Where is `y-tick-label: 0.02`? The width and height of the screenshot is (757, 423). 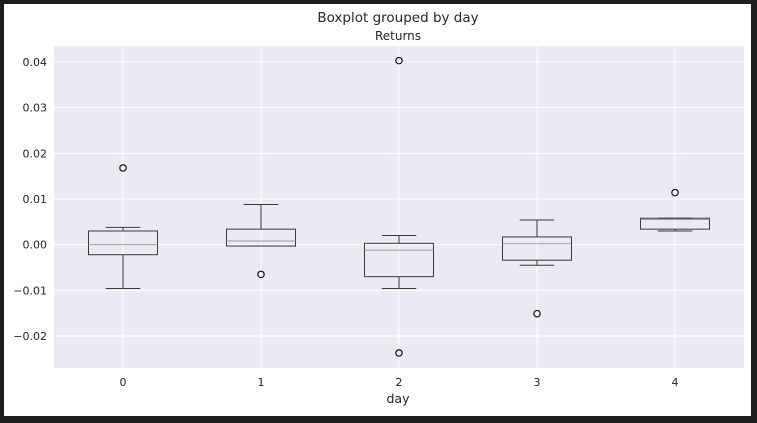
y-tick-label: 0.02 is located at coordinates (35, 153).